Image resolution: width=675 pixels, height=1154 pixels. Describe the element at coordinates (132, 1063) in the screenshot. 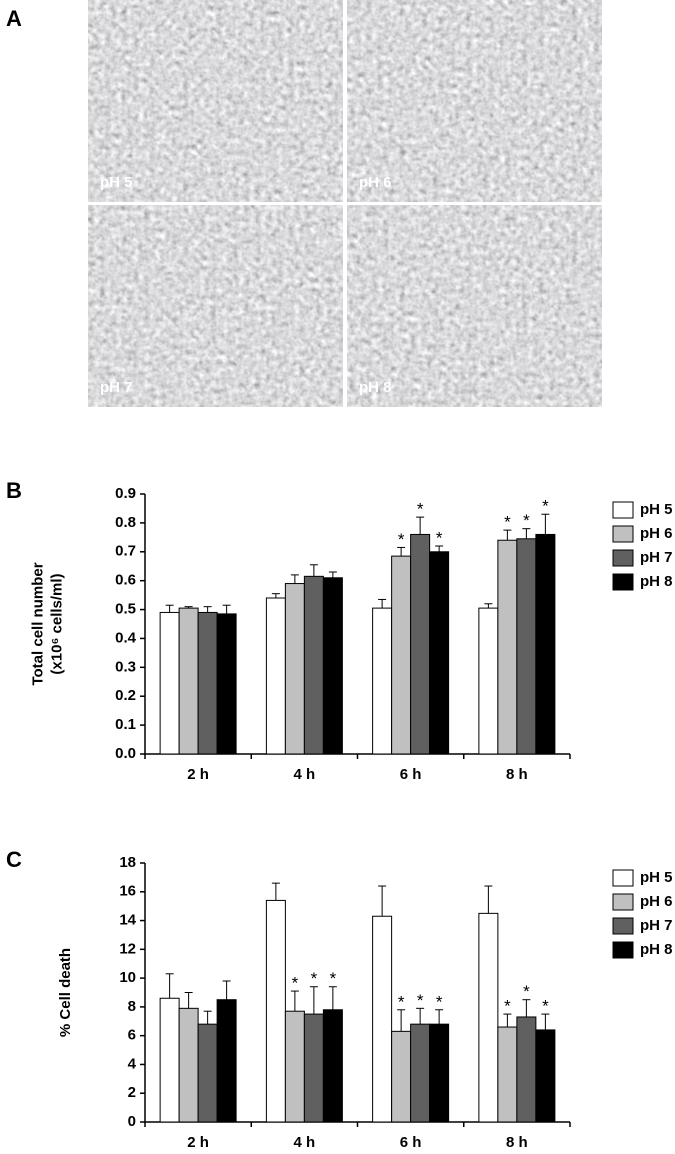

I see `y-tick-label: 4` at that location.